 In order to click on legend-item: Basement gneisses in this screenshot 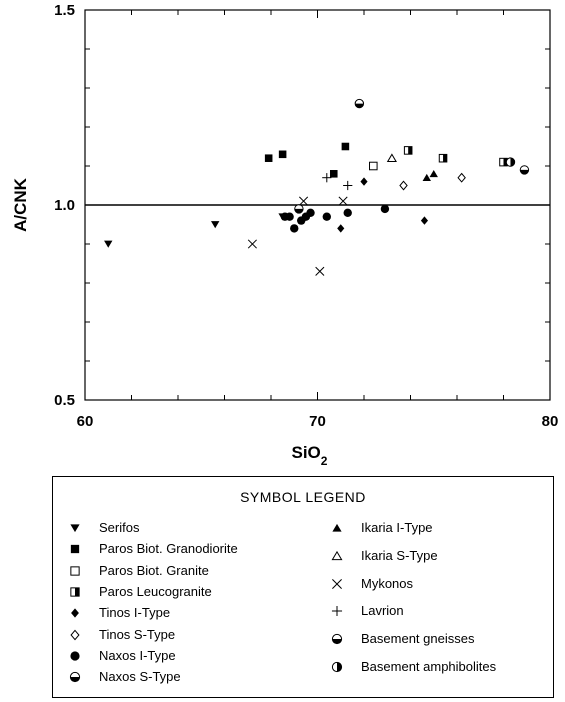, I will do `click(446, 639)`.